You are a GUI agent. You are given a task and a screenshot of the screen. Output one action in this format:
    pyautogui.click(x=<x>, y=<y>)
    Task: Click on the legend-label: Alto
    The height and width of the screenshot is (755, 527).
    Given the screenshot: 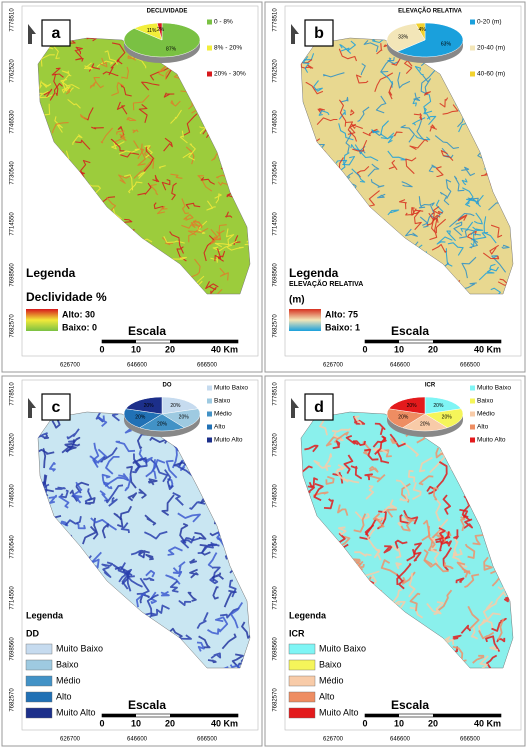 What is the action you would take?
    pyautogui.click(x=327, y=696)
    